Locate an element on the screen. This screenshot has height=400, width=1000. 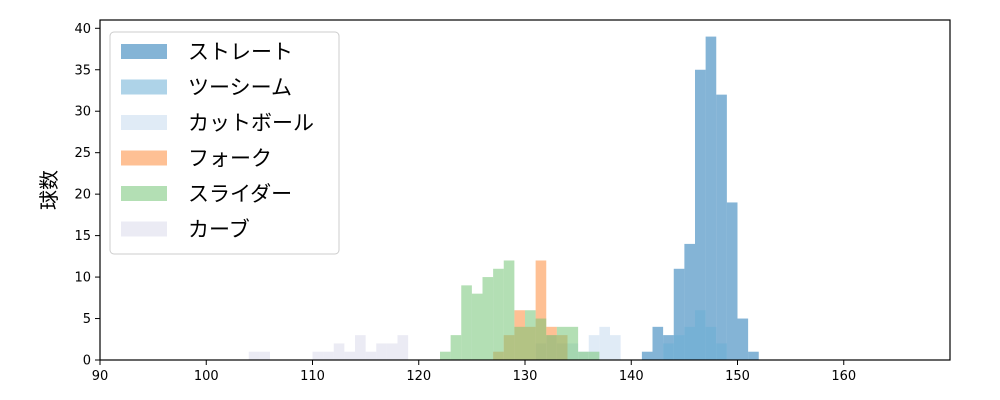
y-tick-label: 35 is located at coordinates (82, 70).